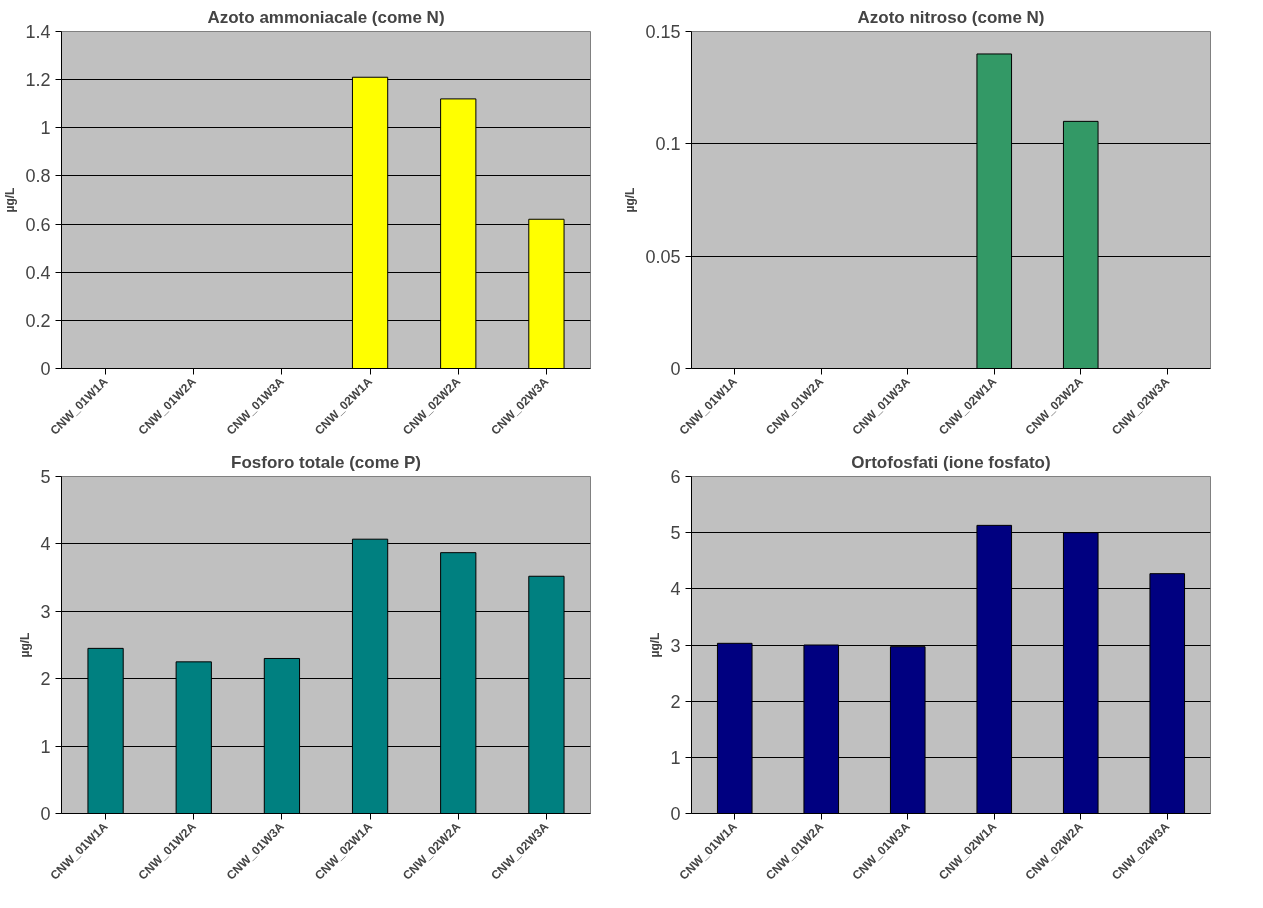  Describe the element at coordinates (668, 144) in the screenshot. I see `y-tick-label: 0.1` at that location.